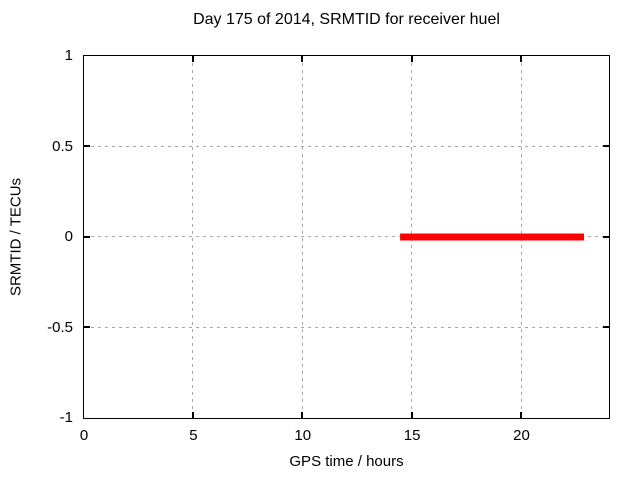  What do you see at coordinates (68, 236) in the screenshot?
I see `y-tick-label: 0` at bounding box center [68, 236].